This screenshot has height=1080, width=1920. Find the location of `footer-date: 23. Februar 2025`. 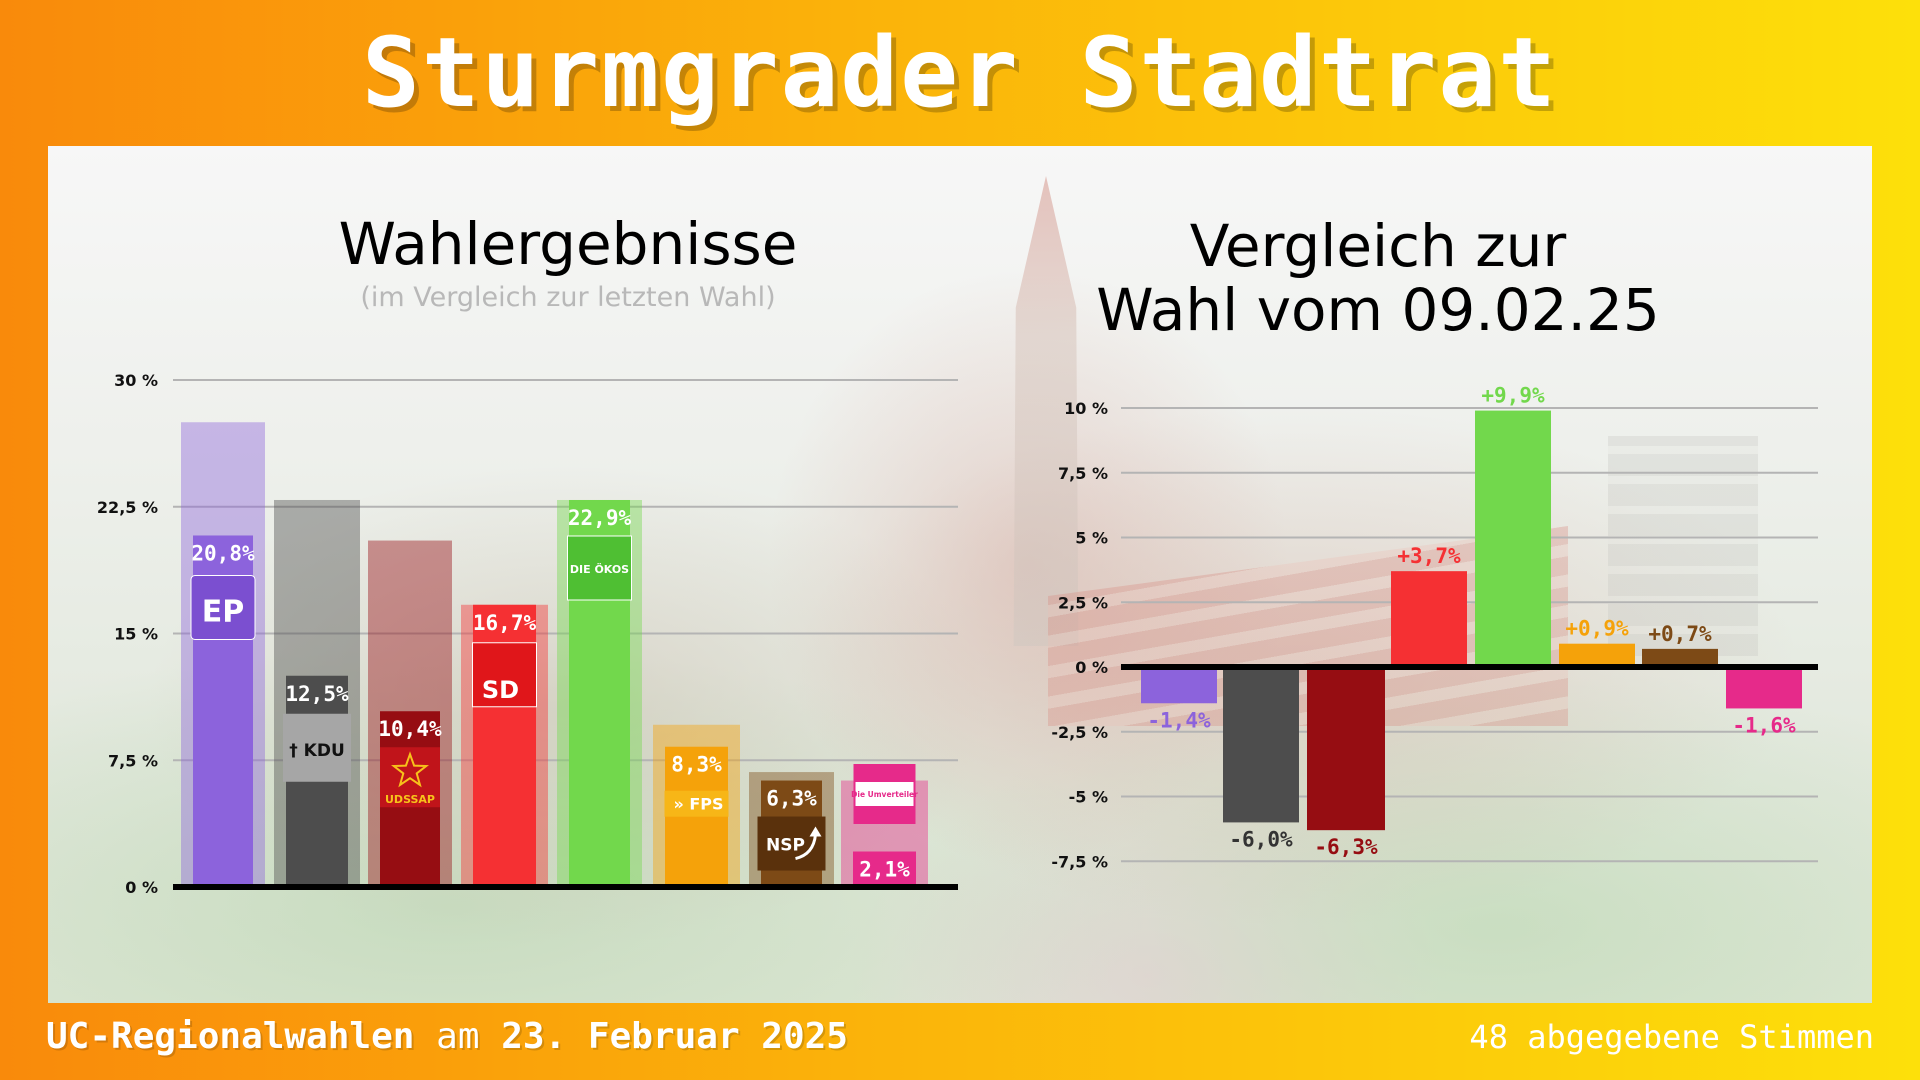

footer-date: 23. Februar 2025 is located at coordinates (674, 1036).